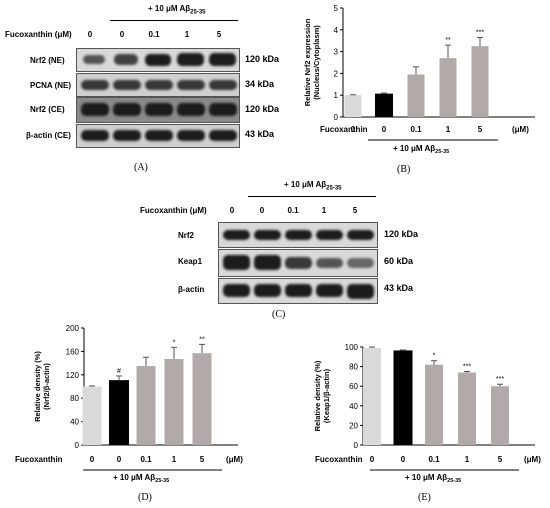  What do you see at coordinates (51, 85) in the screenshot?
I see `panel-a-row-label: PCNA (NE)` at bounding box center [51, 85].